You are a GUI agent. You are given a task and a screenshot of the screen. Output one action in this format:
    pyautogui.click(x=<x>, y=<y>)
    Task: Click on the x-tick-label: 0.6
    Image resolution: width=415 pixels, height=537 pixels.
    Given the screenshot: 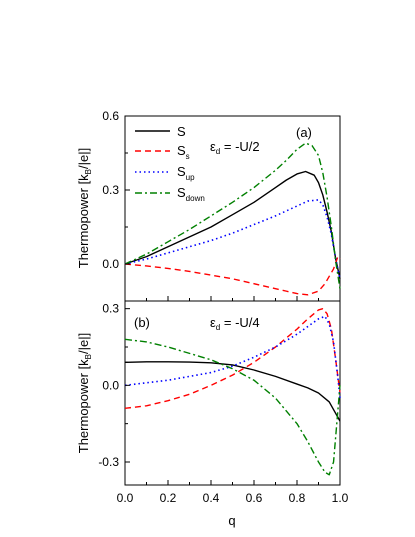 What is the action you would take?
    pyautogui.click(x=254, y=498)
    